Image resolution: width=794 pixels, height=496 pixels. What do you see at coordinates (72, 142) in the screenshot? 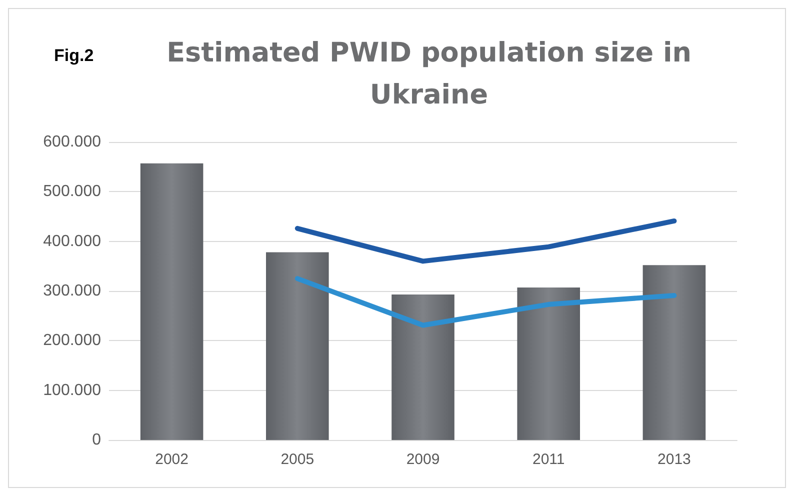
I see `y-tick-label: 600.000` at bounding box center [72, 142].